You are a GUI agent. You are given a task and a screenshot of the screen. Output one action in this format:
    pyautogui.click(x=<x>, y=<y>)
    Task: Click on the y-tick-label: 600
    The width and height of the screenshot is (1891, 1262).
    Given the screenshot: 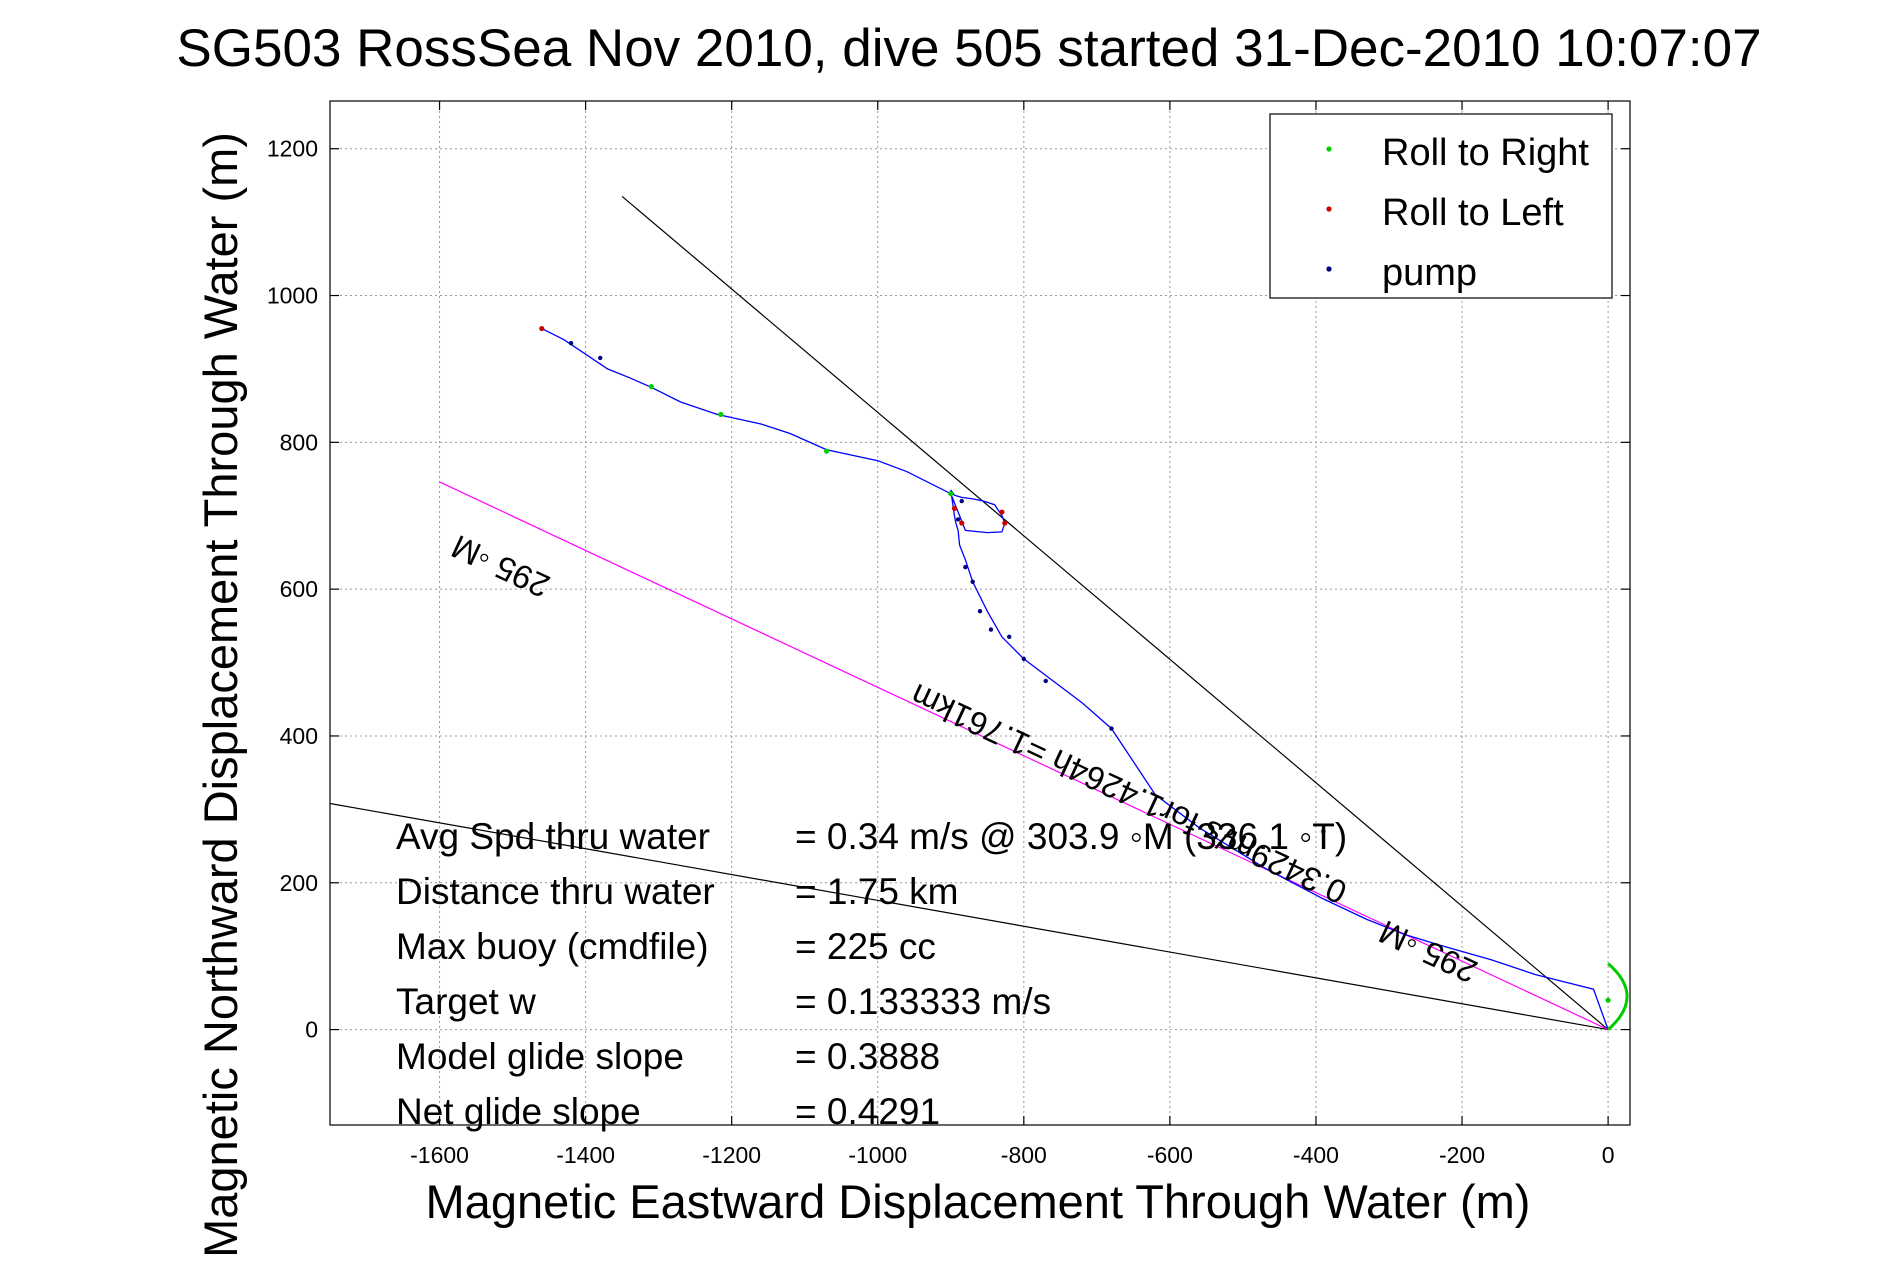 What is the action you would take?
    pyautogui.click(x=299, y=589)
    